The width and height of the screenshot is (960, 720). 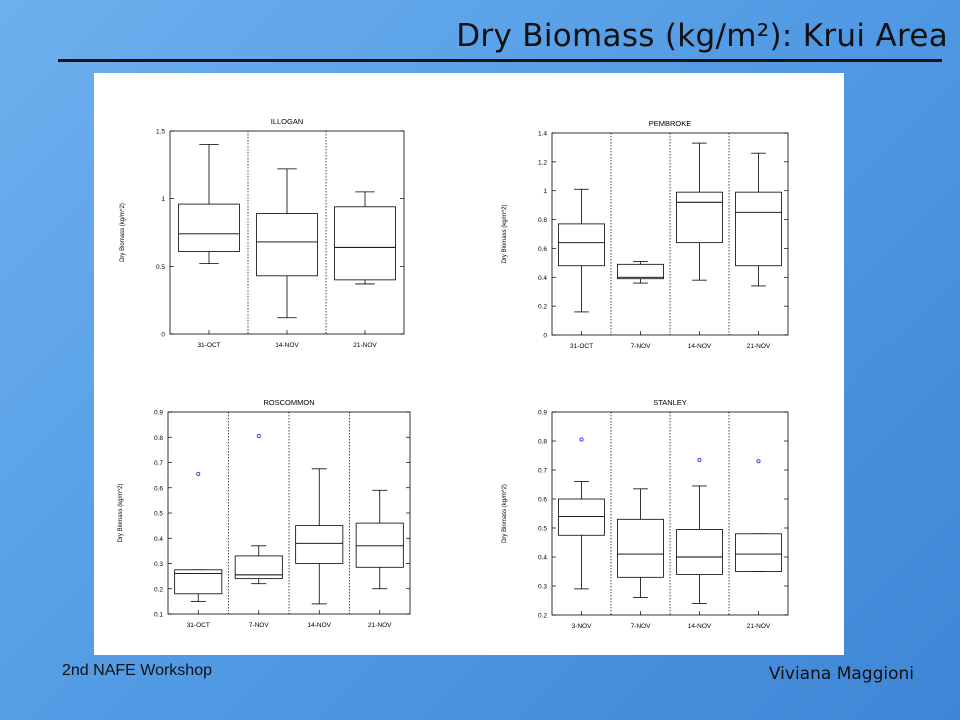 I want to click on chart2-xtick-label: 21-NOV, so click(x=759, y=346).